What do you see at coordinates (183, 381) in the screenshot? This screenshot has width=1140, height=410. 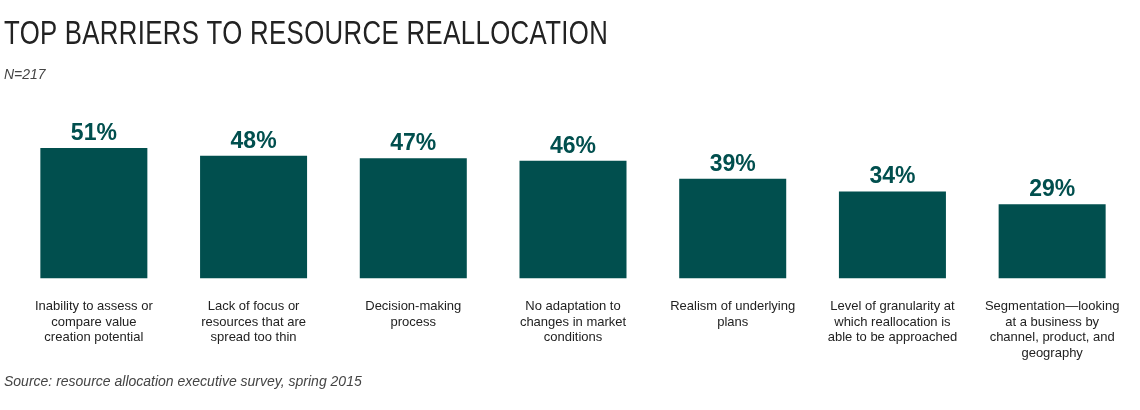 I see `source-note: Source: resource allocation executive survey, spring 2015` at bounding box center [183, 381].